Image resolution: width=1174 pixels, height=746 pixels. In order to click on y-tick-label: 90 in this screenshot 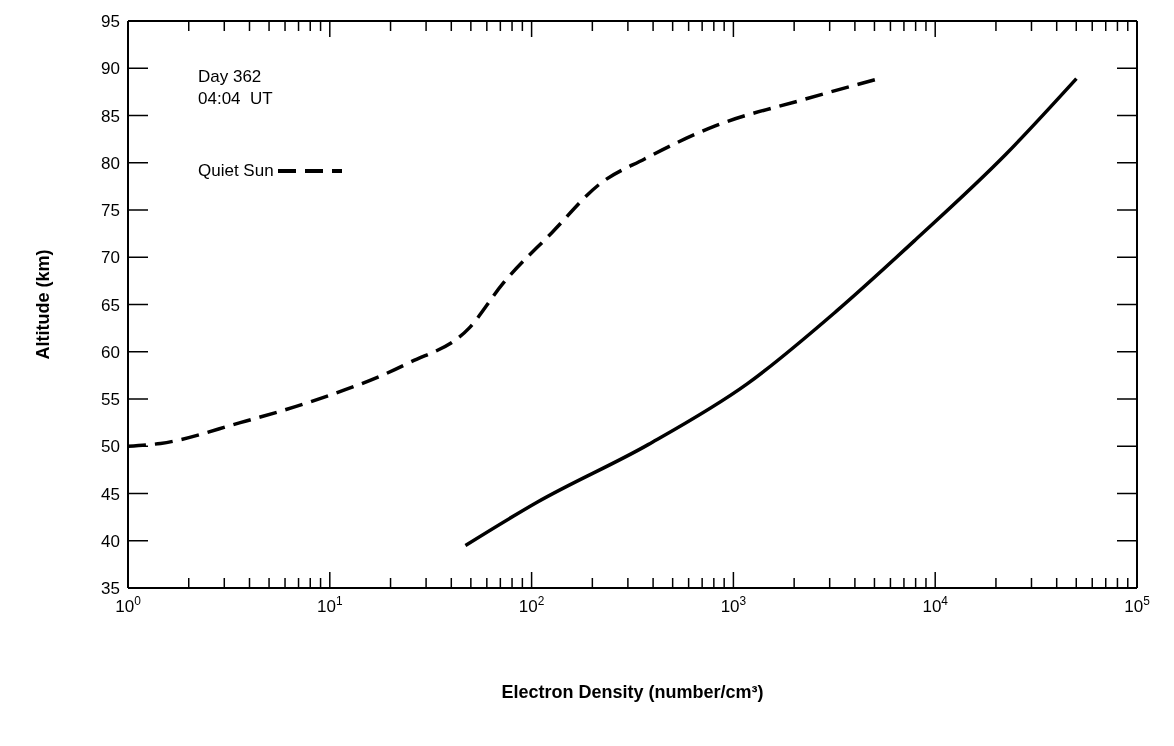, I will do `click(110, 69)`.